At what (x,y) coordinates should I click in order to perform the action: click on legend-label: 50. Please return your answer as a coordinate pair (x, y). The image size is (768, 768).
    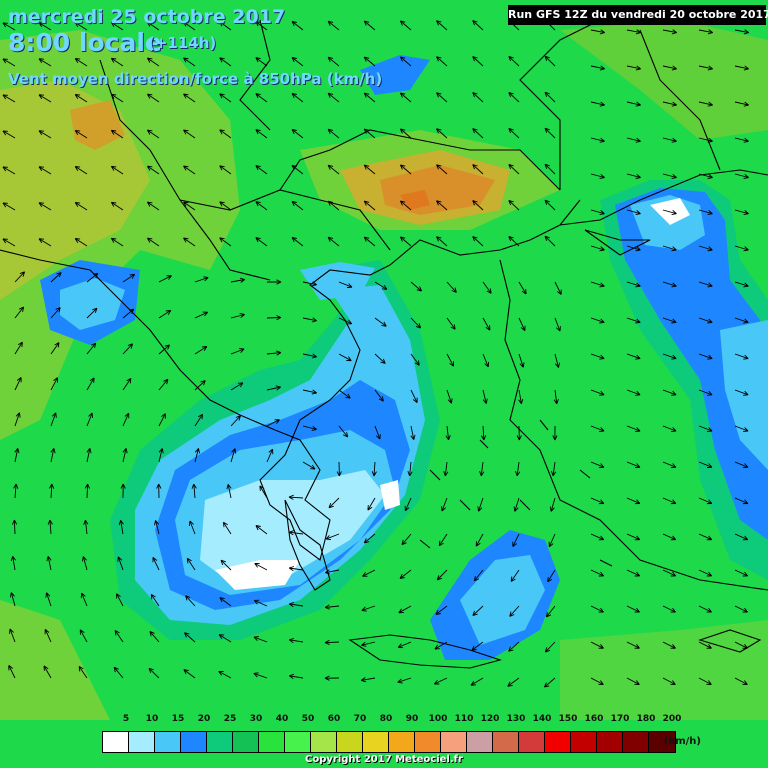
    Looking at the image, I should click on (308, 719).